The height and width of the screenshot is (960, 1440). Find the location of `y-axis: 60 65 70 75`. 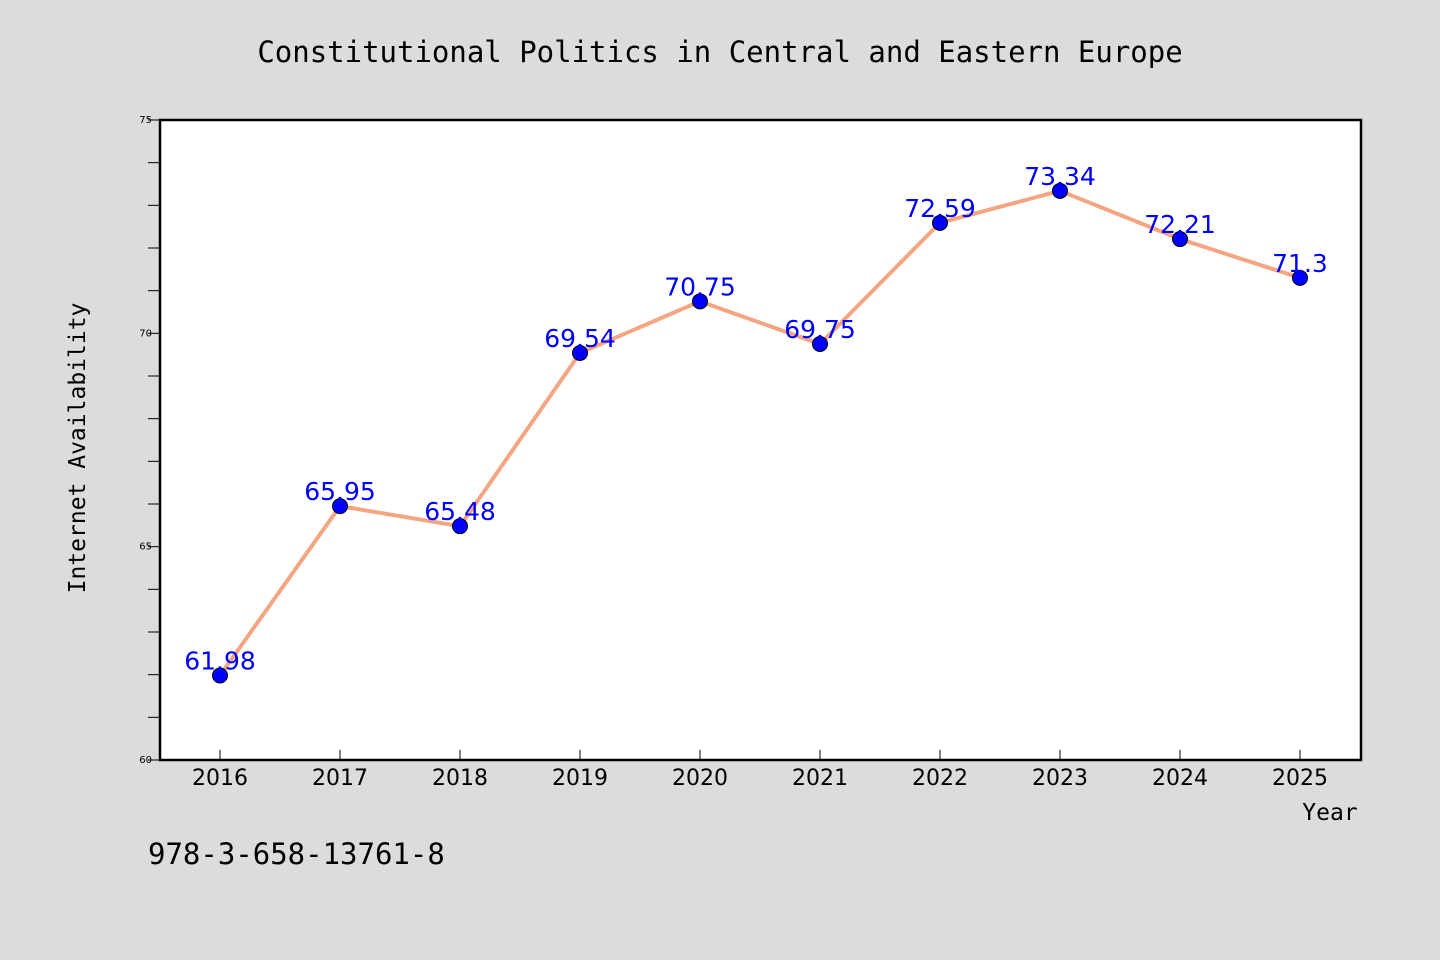

y-axis: 60 65 70 75 is located at coordinates (149, 440).